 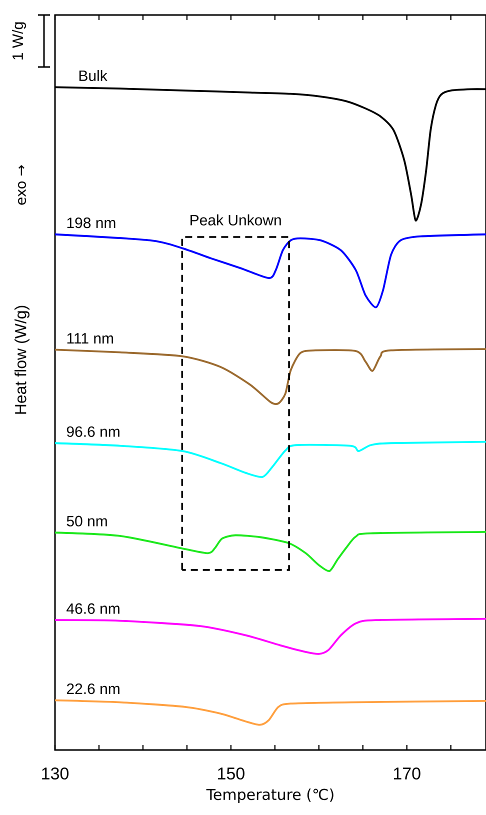 What do you see at coordinates (235, 220) in the screenshot?
I see `annotation: Peak Unkown` at bounding box center [235, 220].